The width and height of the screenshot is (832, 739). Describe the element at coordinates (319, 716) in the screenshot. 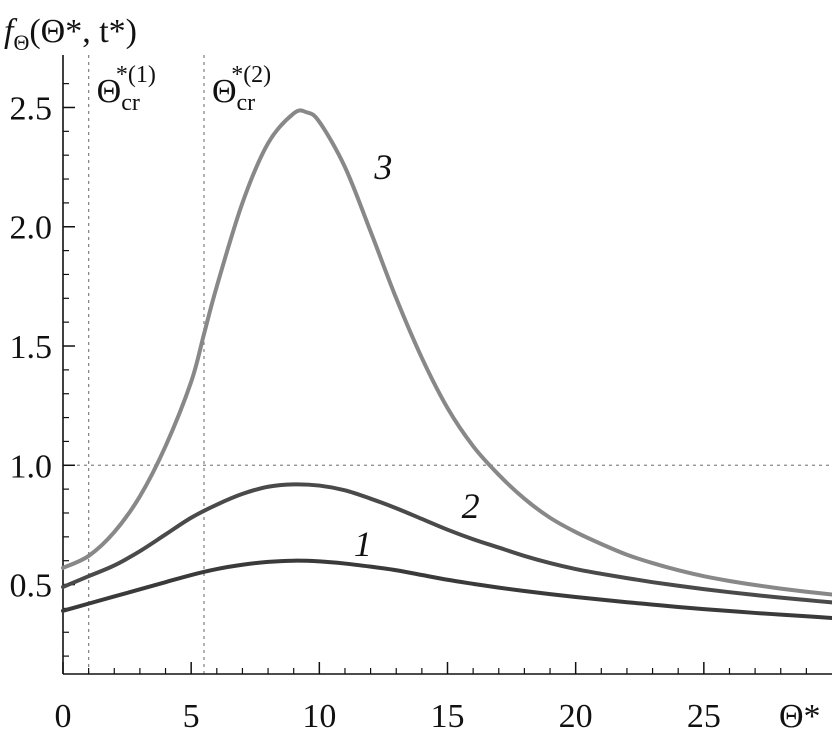

I see `x-tick-label-2: 10` at that location.